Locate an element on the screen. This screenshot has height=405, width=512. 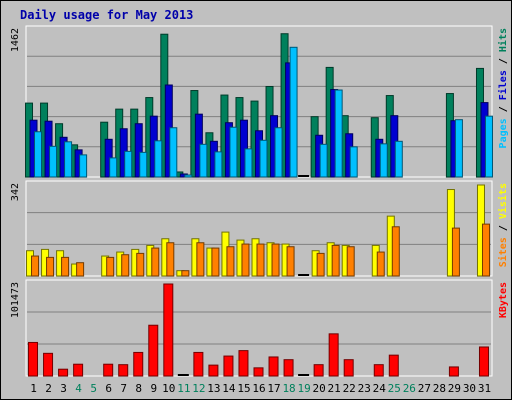
y-axis-max-label: 342 is located at coordinates (15, 192).